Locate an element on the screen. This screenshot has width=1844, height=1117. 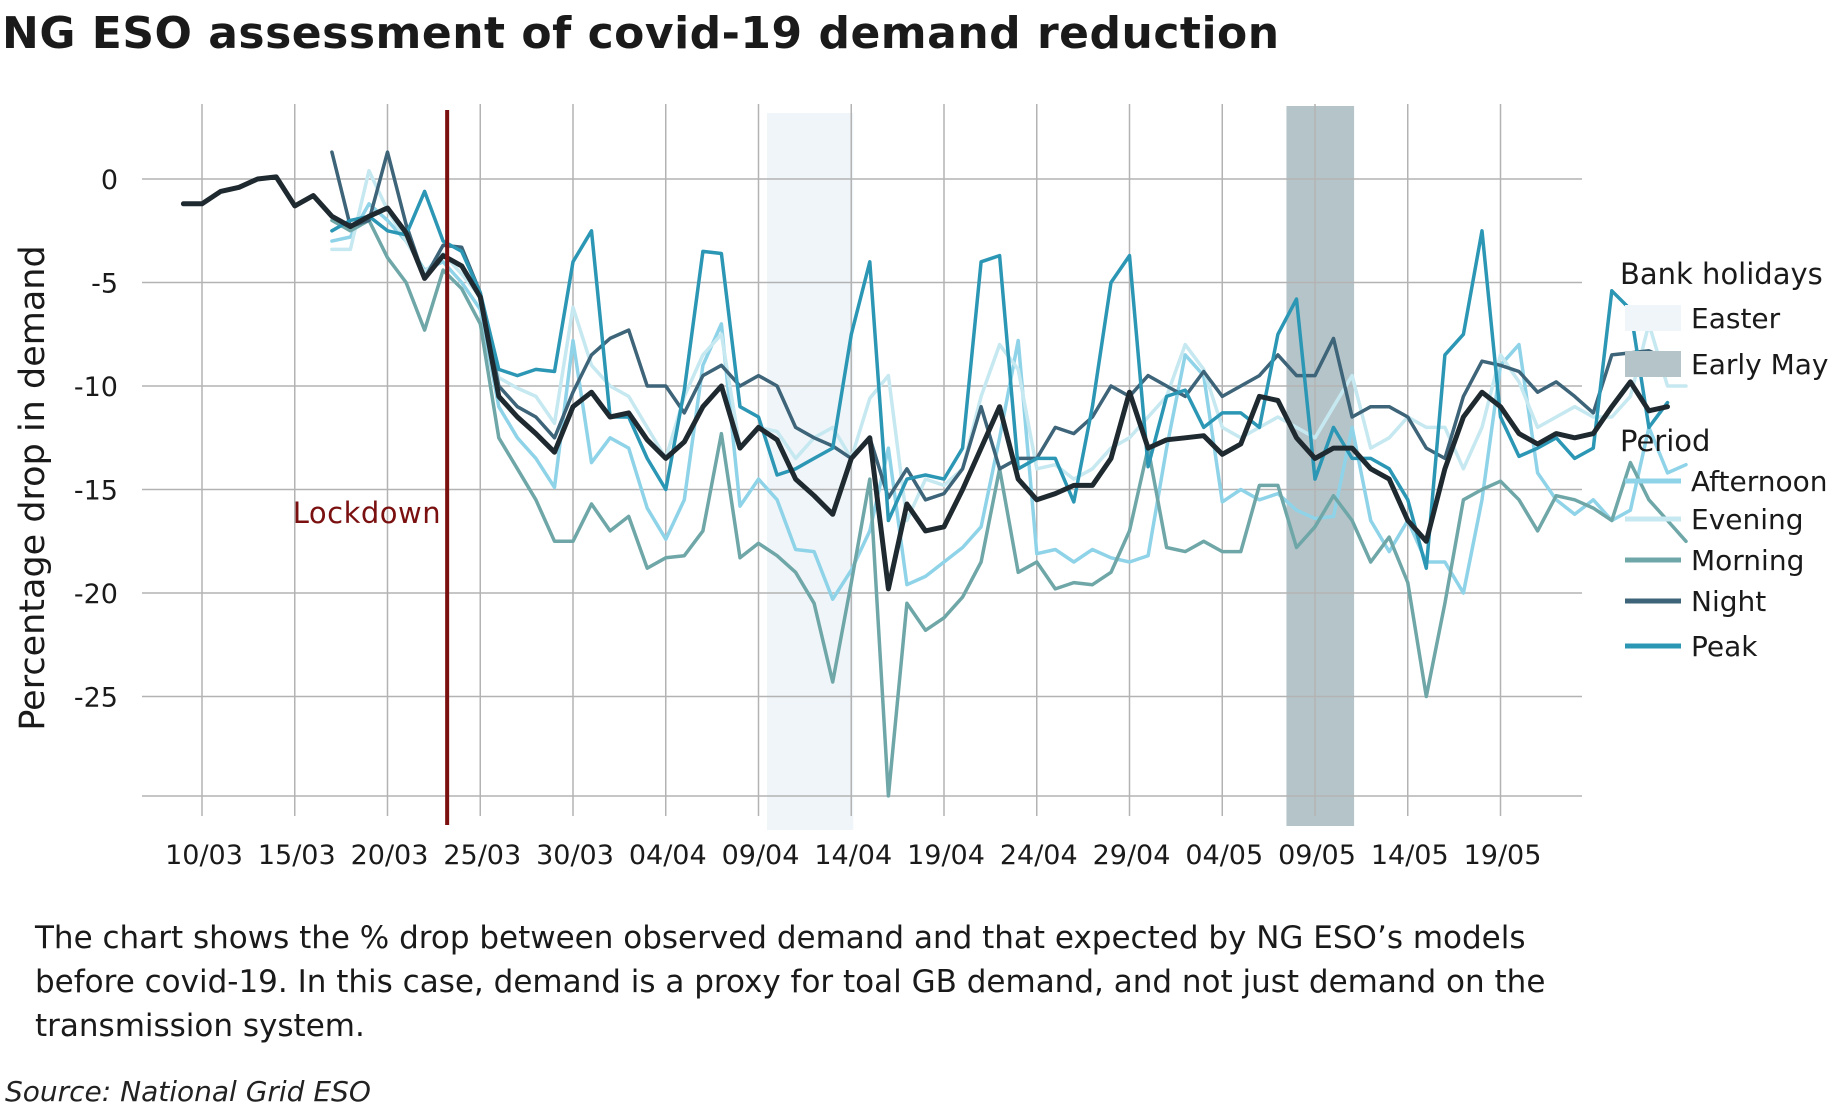
legend-label-period: Afternoon is located at coordinates (1759, 481).